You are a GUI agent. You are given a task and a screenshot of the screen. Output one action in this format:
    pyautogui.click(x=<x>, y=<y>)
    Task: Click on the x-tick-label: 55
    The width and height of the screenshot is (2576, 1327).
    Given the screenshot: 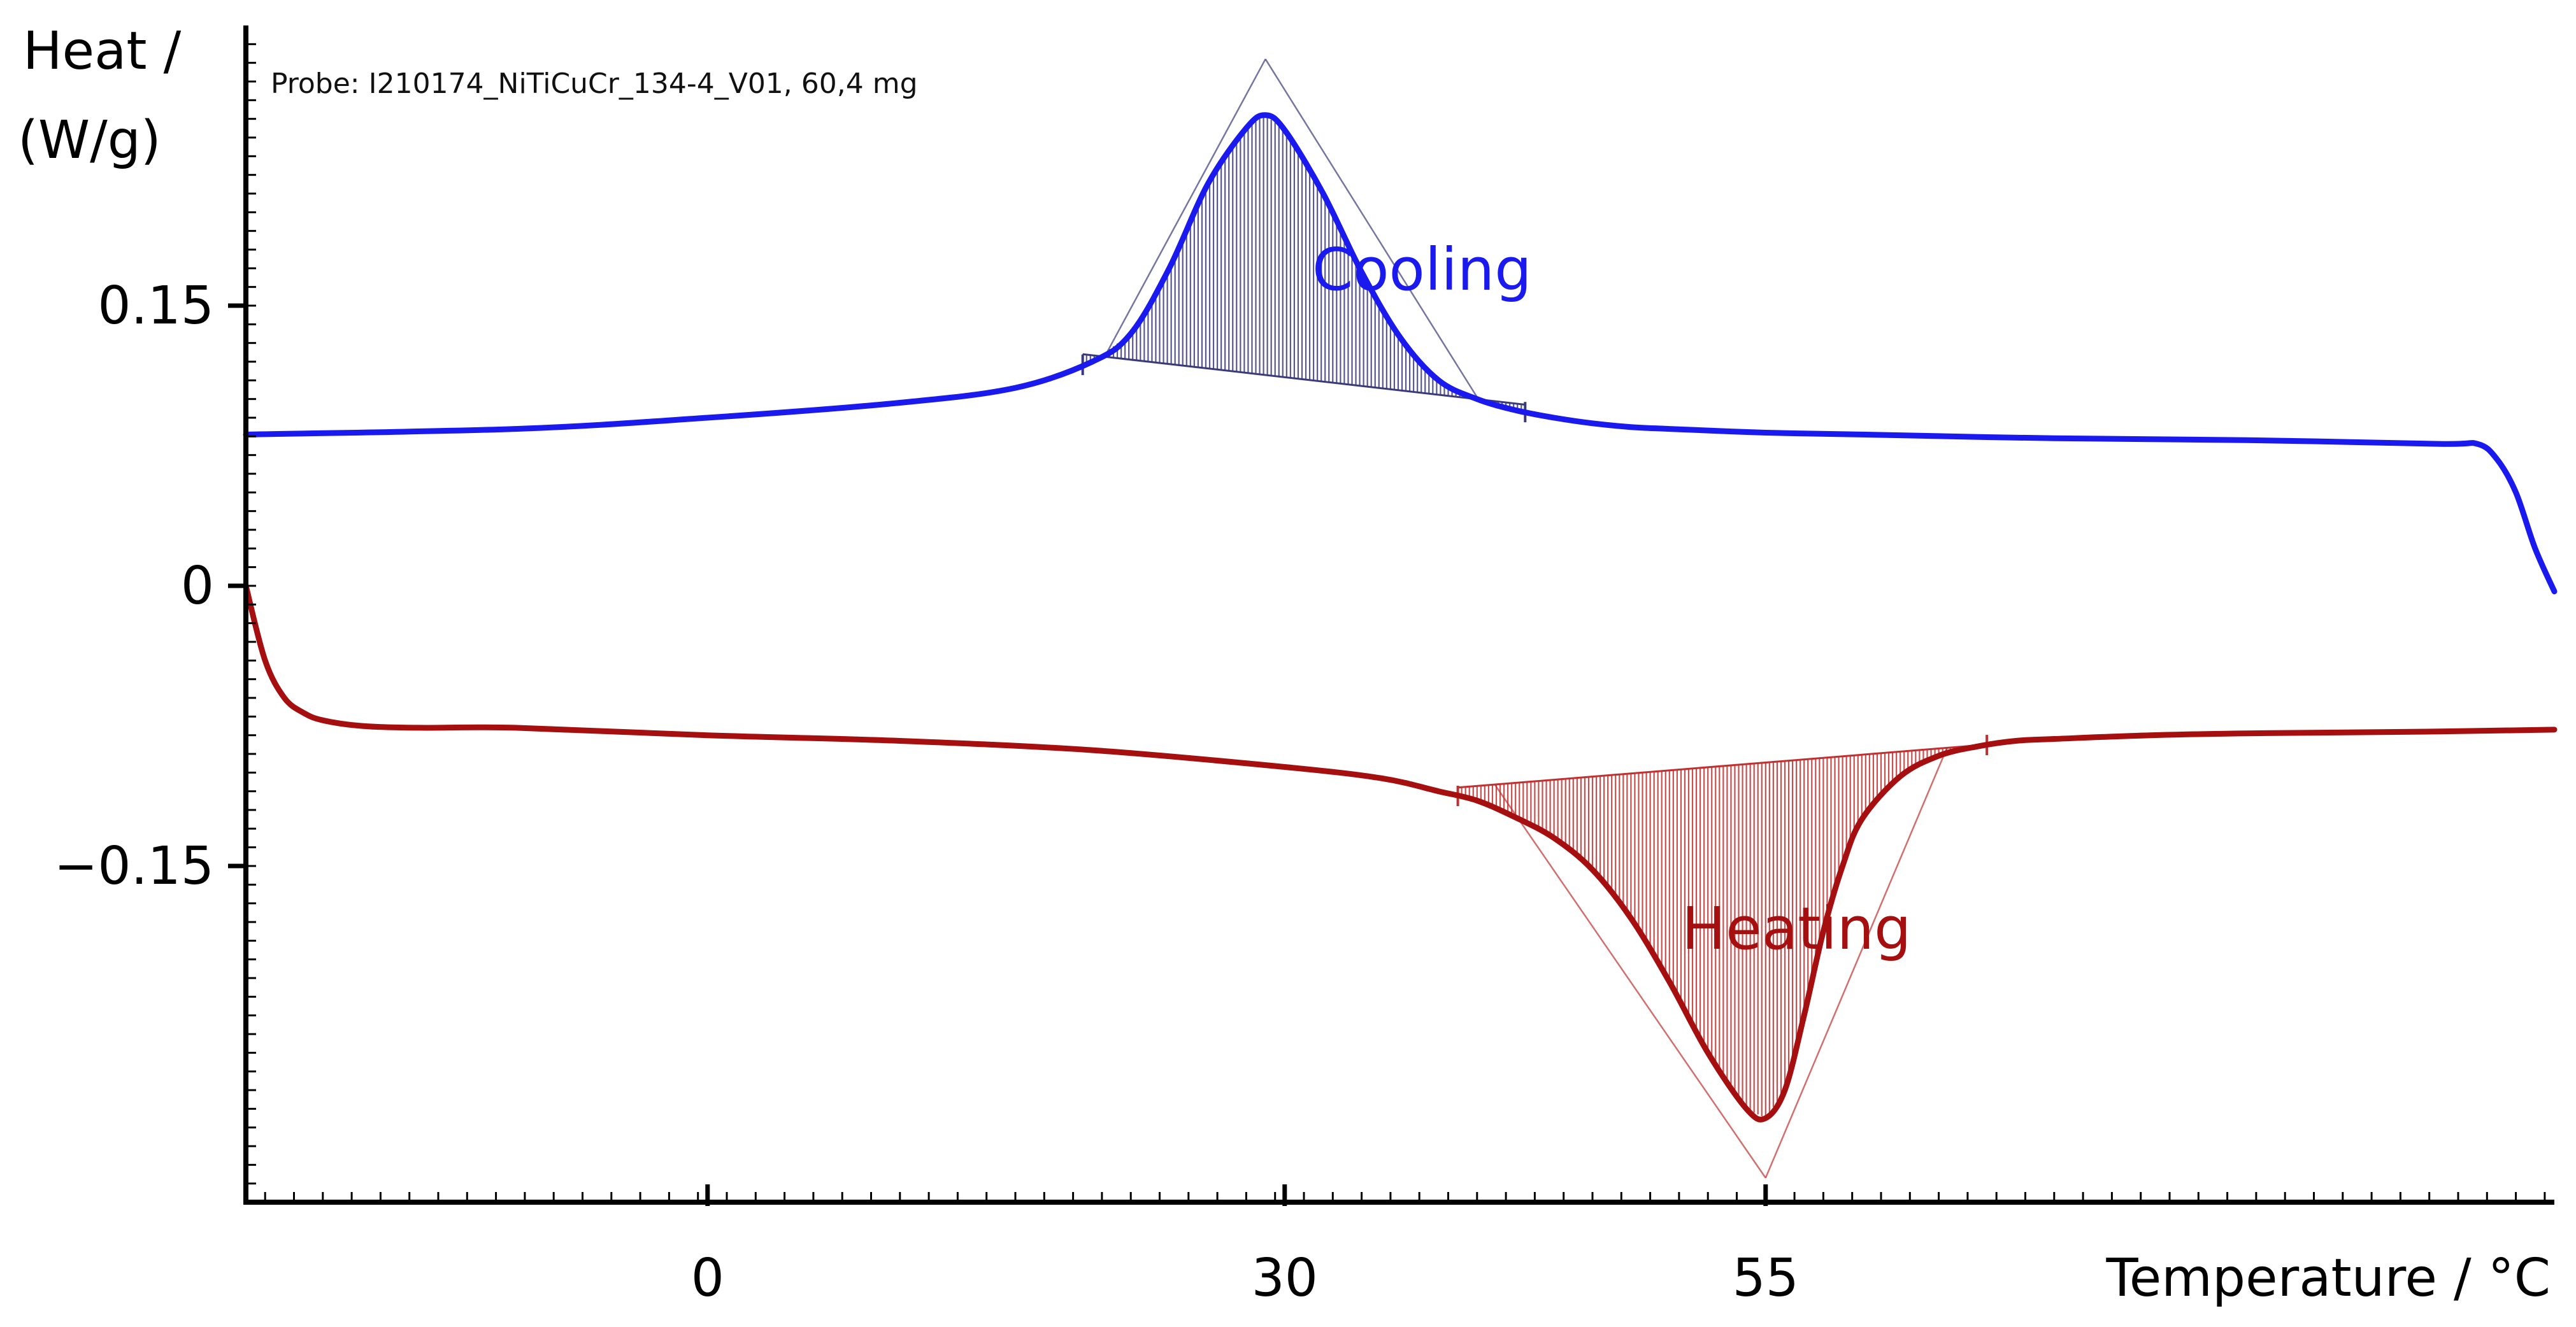 What is the action you would take?
    pyautogui.click(x=1766, y=1278)
    